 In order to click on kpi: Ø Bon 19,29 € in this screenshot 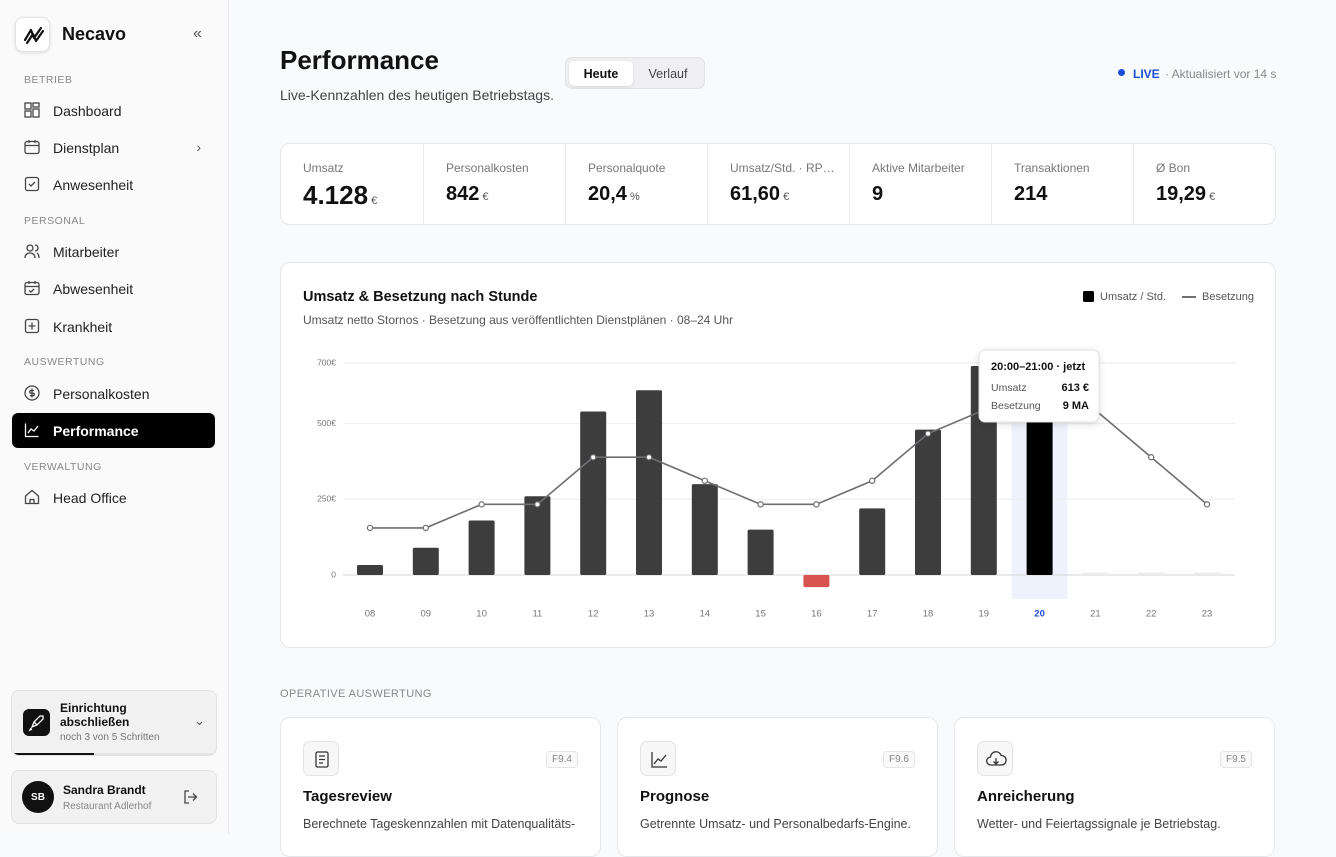, I will do `click(1204, 184)`.